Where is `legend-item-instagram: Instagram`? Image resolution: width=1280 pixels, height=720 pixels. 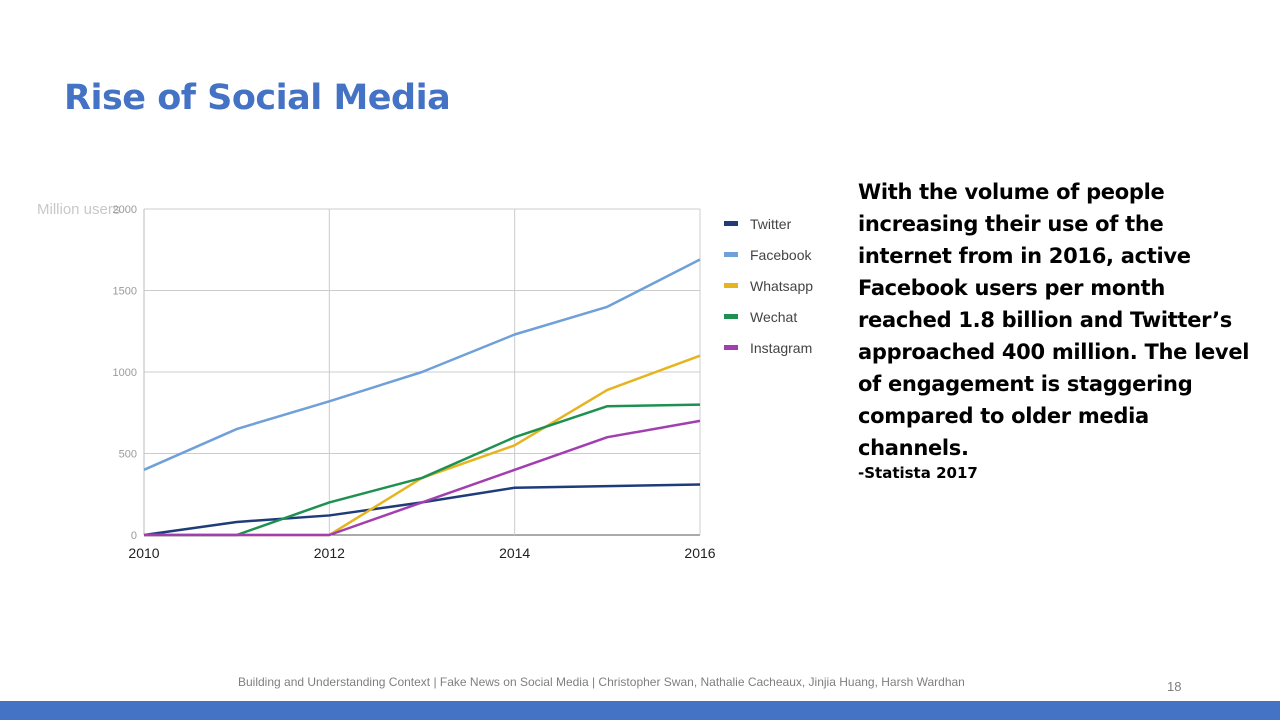 legend-item-instagram: Instagram is located at coordinates (768, 347).